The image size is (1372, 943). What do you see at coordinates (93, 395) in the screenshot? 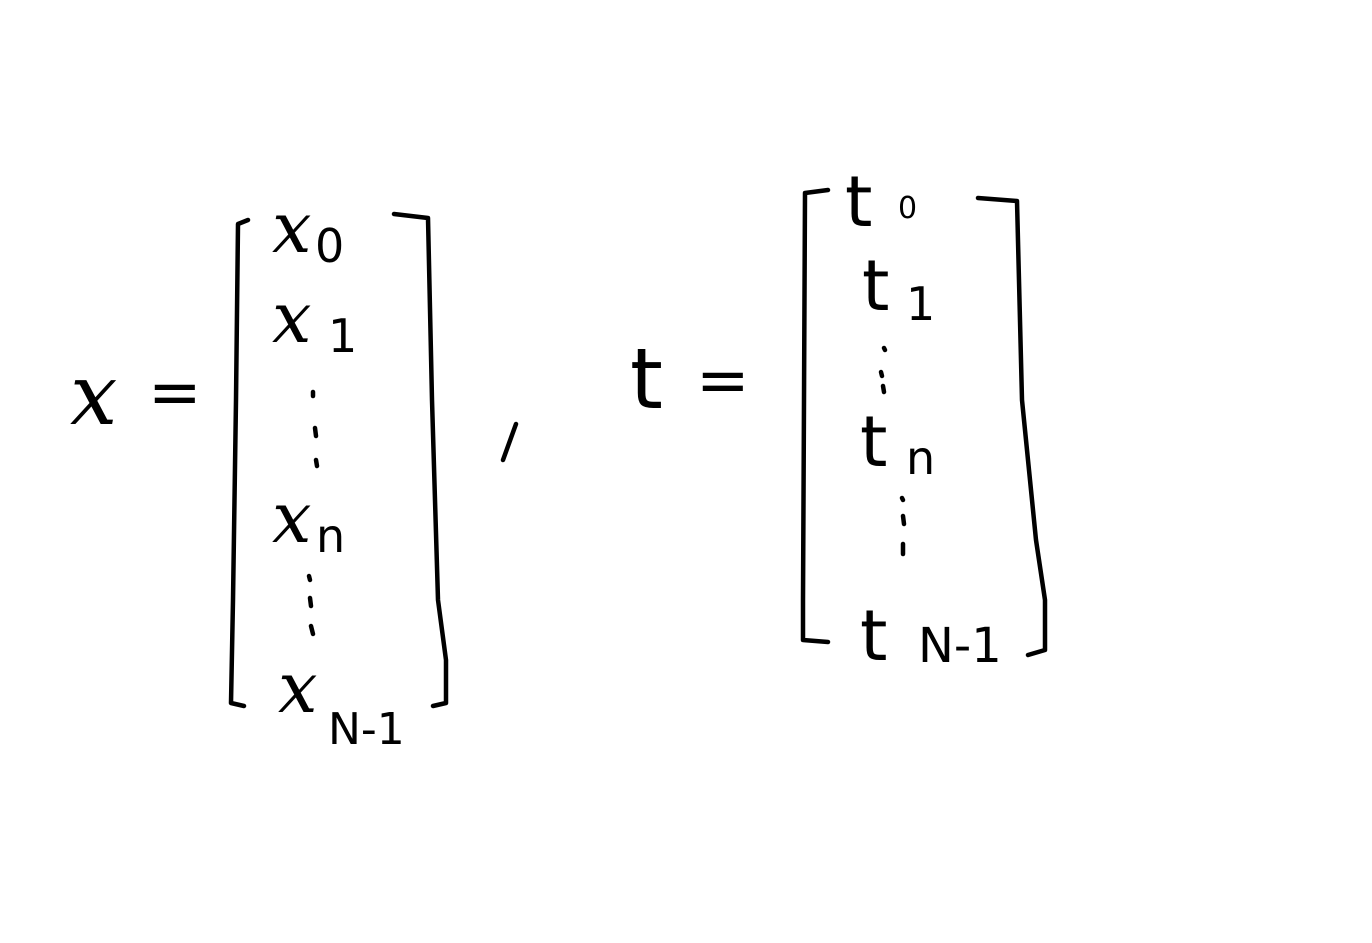
I see `lhs-x: x` at bounding box center [93, 395].